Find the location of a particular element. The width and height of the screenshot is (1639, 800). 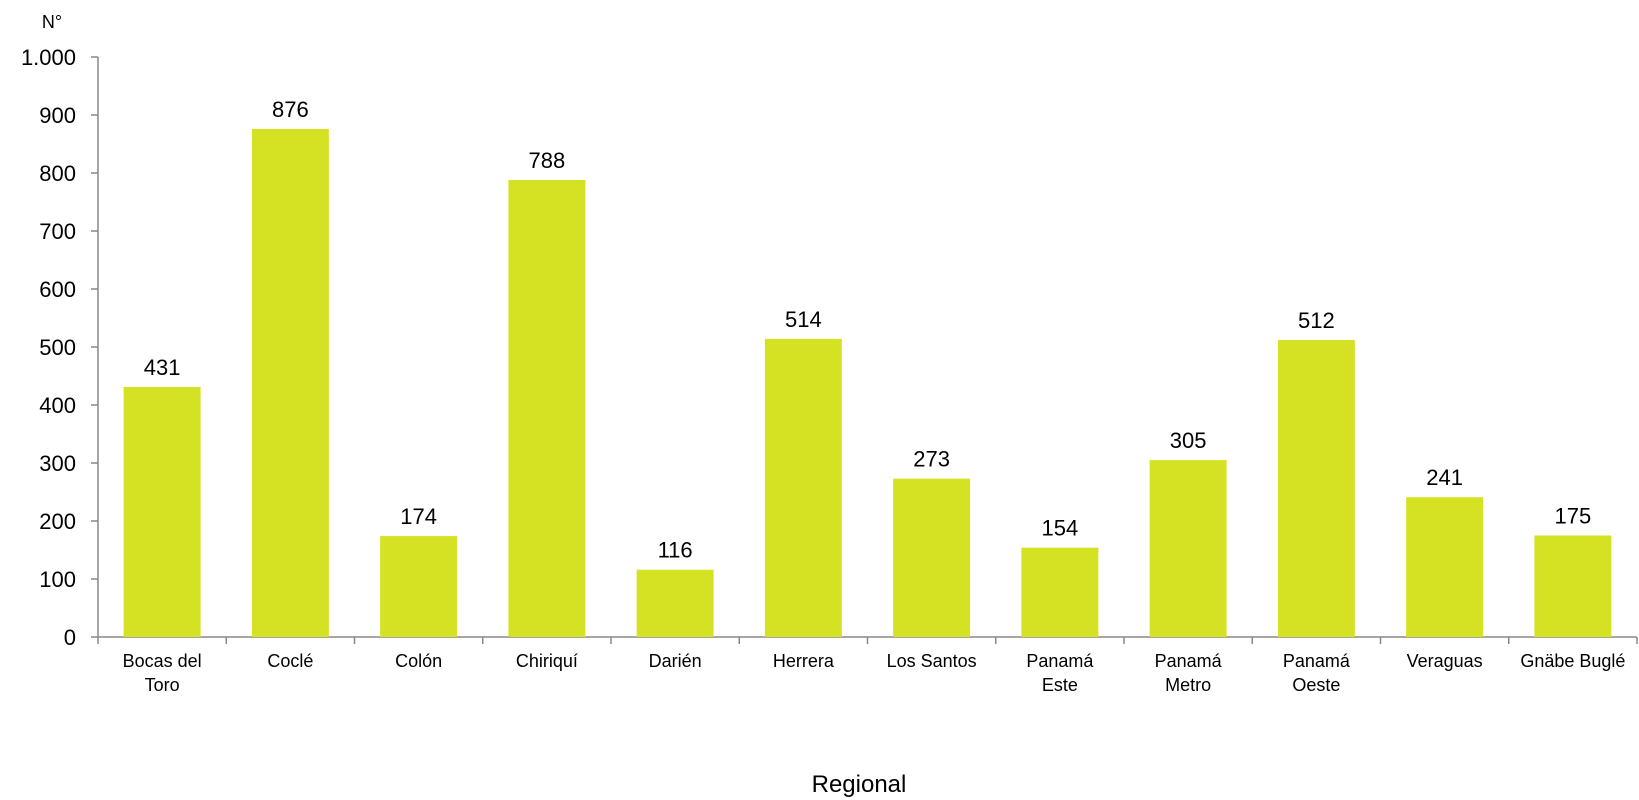

x-category-label: Coclé is located at coordinates (290, 661).